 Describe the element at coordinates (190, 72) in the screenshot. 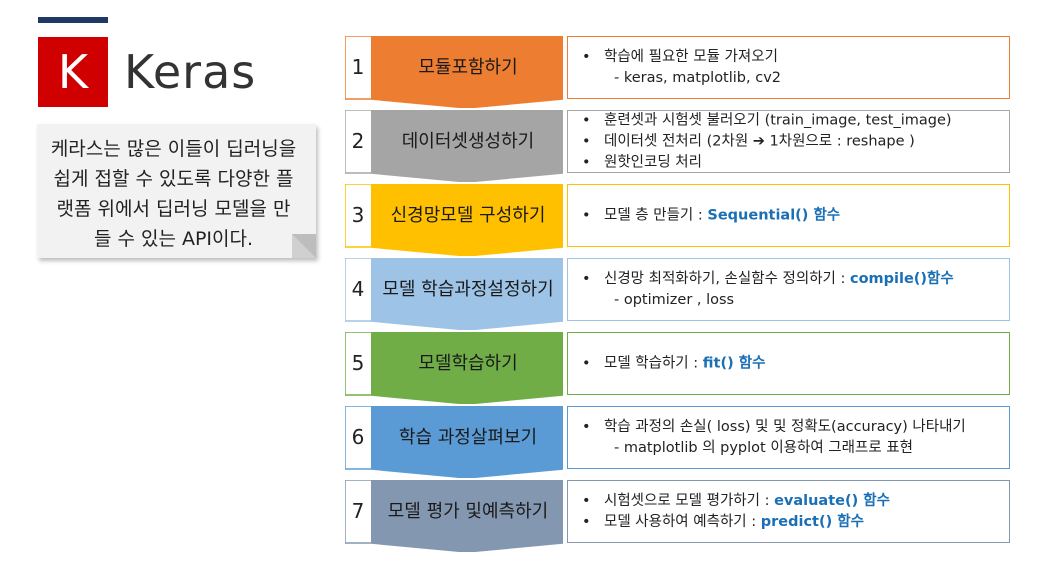

I see `keras-logo-word: Keras` at that location.